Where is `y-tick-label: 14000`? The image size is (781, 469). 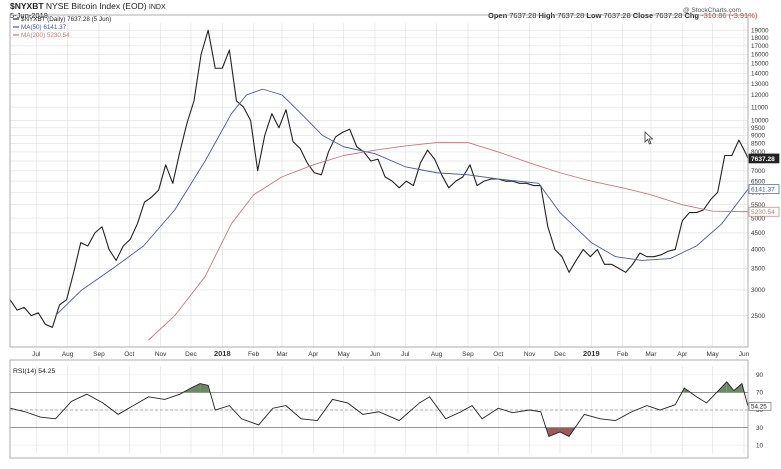 y-tick-label: 14000 is located at coordinates (760, 73).